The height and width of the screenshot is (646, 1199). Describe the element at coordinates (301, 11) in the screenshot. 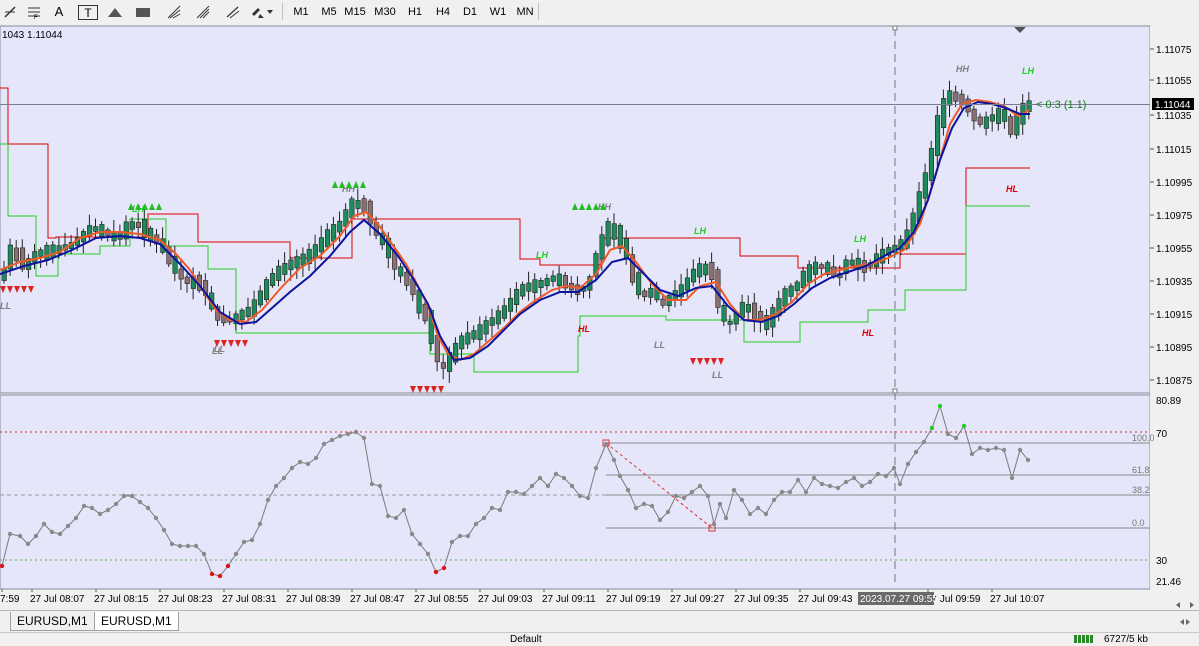

I see `timeframe-m1: M1` at that location.